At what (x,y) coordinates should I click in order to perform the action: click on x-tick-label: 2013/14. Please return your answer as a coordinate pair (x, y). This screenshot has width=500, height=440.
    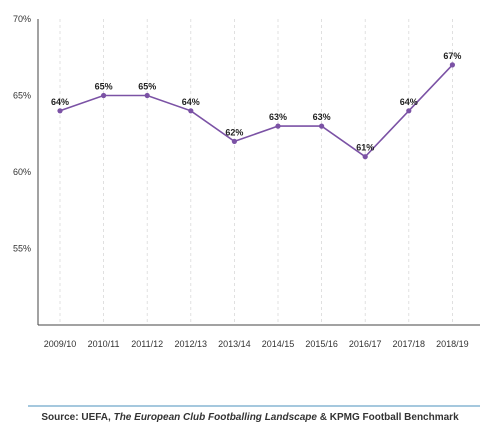
    Looking at the image, I should click on (234, 344).